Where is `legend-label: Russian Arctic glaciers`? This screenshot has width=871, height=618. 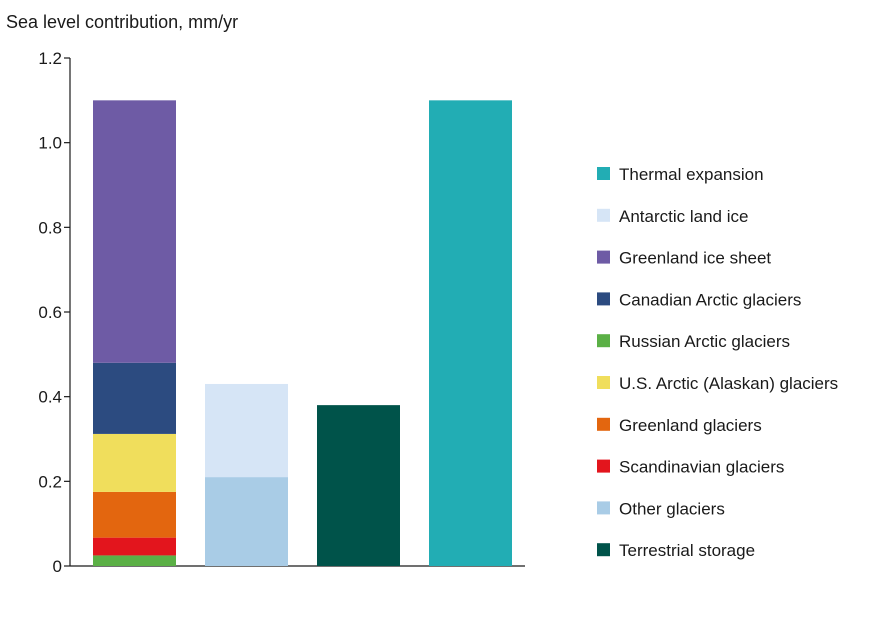
legend-label: Russian Arctic glaciers is located at coordinates (704, 341).